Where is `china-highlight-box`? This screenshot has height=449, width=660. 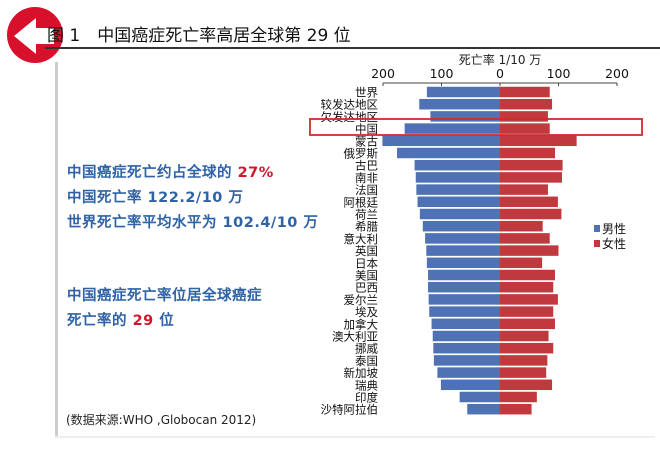 china-highlight-box is located at coordinates (476, 127).